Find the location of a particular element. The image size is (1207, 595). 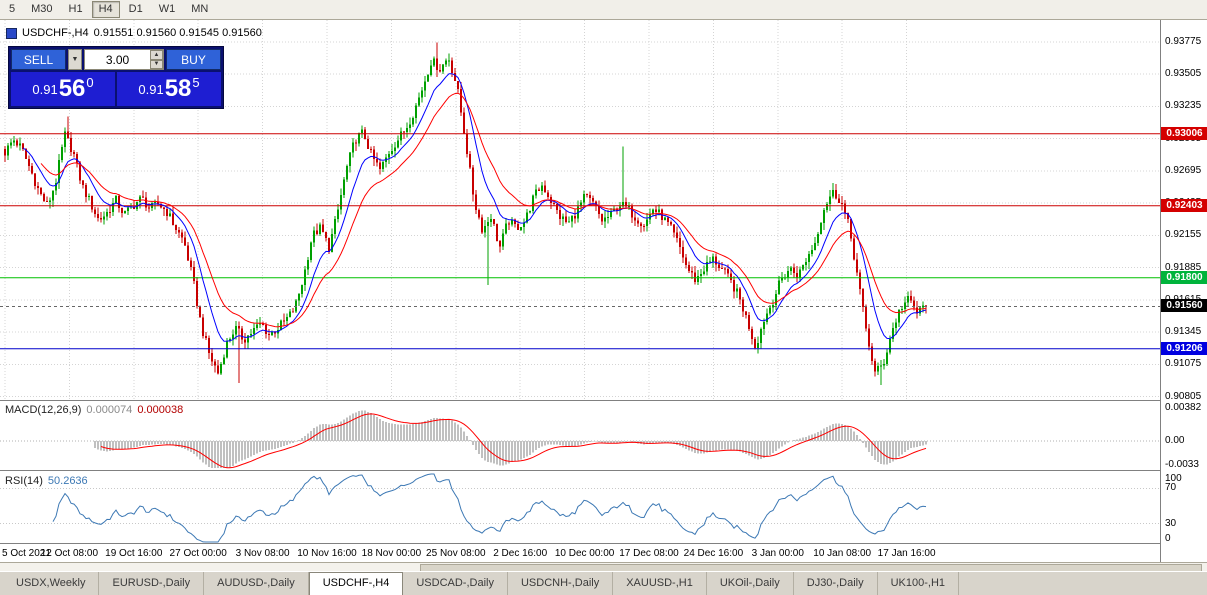

time-axis-label: 3 Nov 08:00 is located at coordinates (262, 553).